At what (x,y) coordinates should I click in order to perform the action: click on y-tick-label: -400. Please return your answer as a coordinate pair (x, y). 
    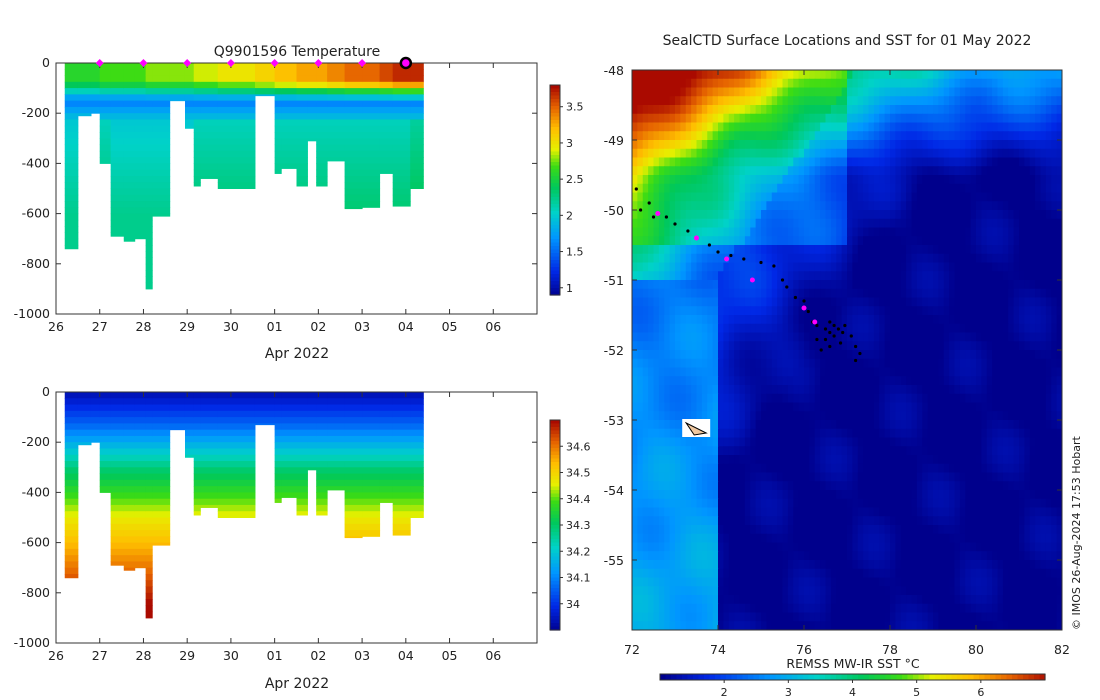
    Looking at the image, I should click on (36, 162).